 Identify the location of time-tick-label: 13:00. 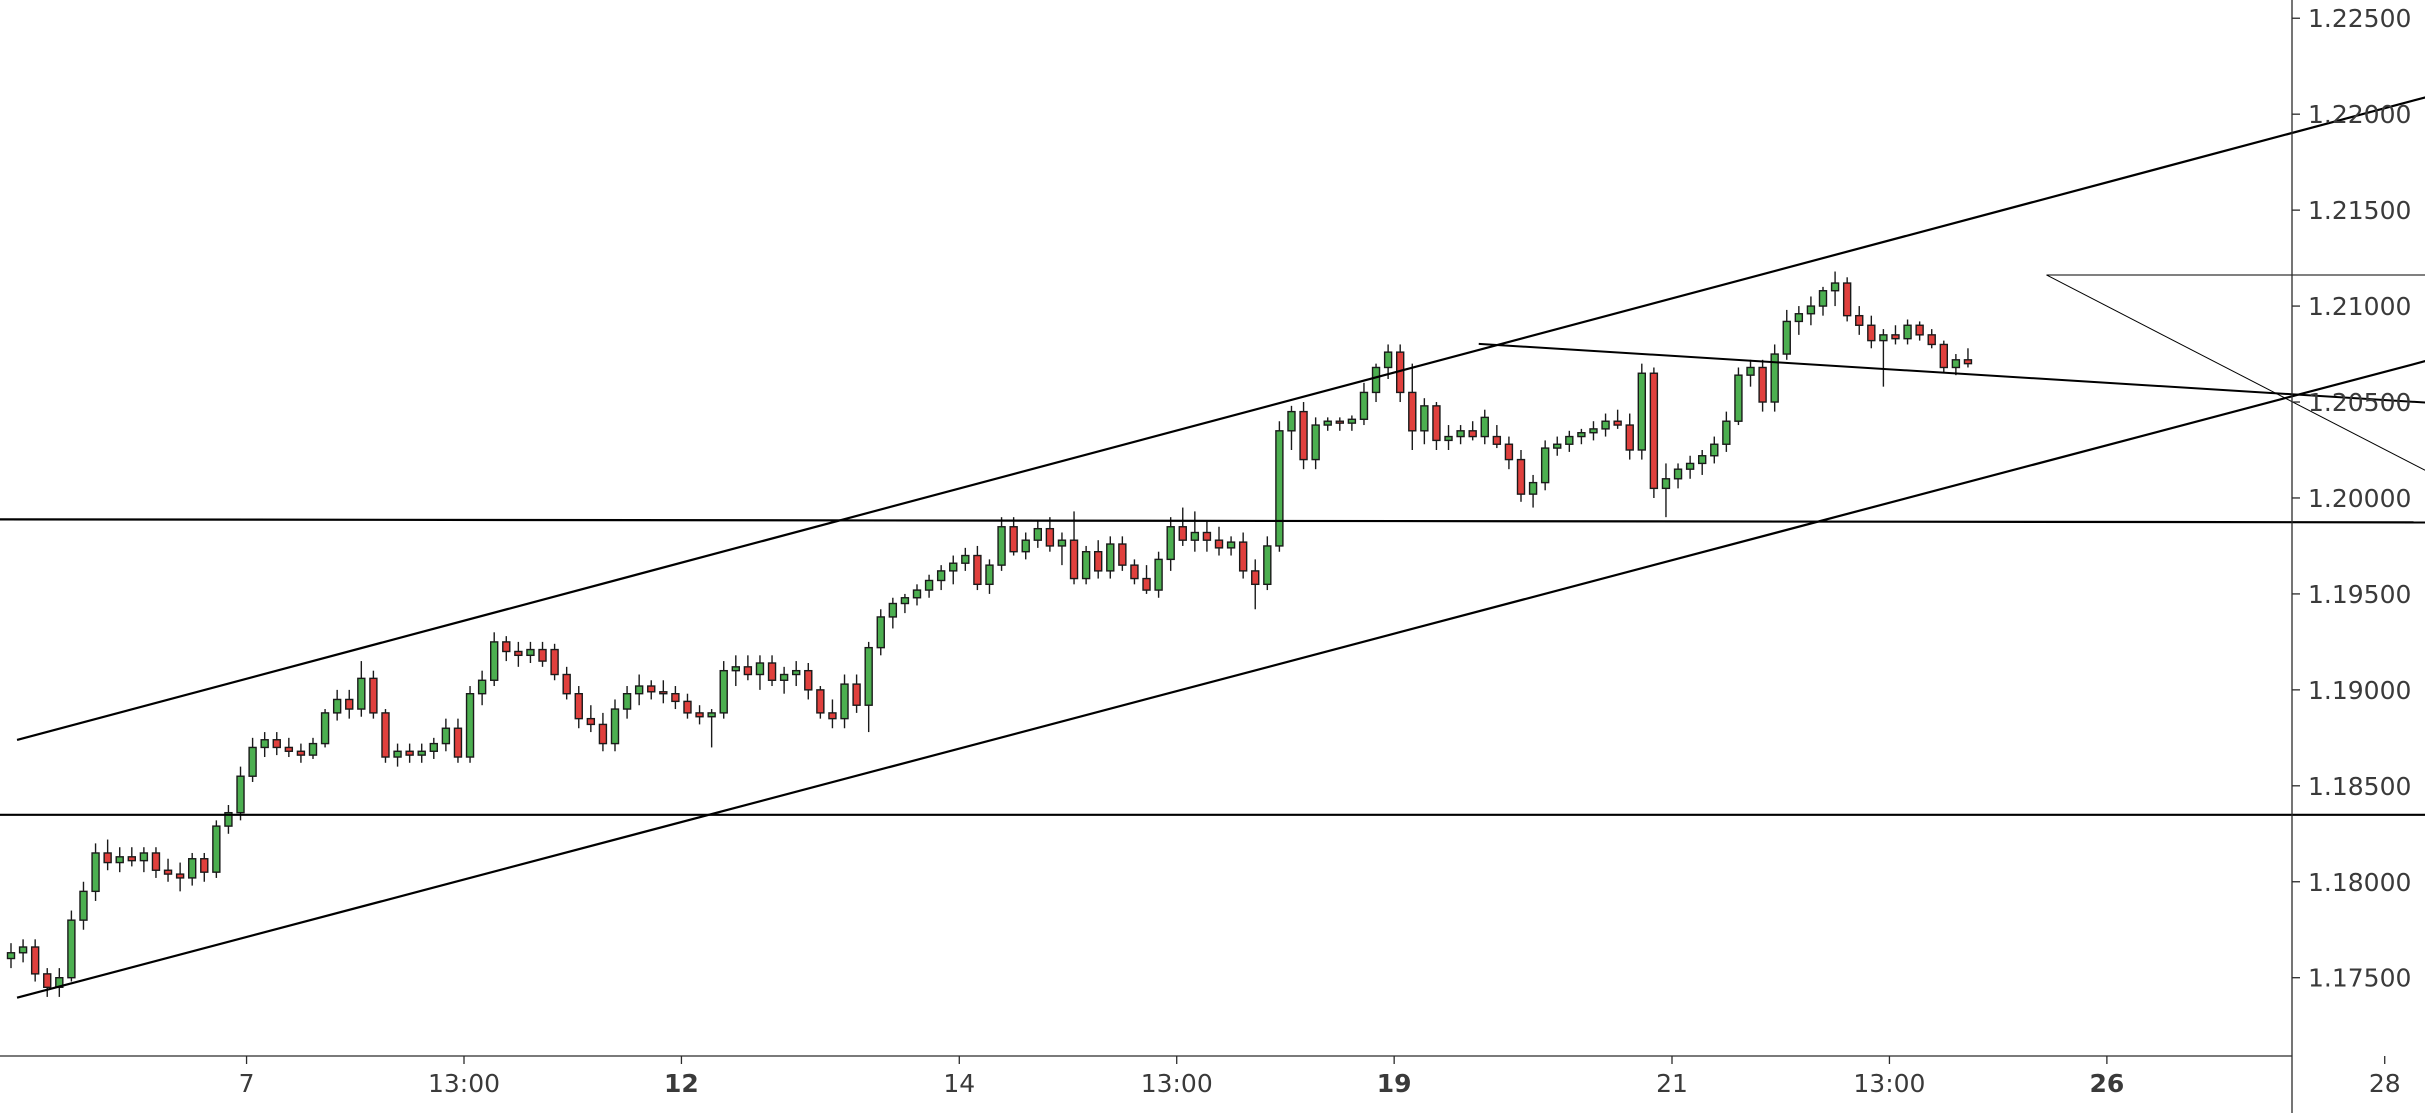
(464, 1083).